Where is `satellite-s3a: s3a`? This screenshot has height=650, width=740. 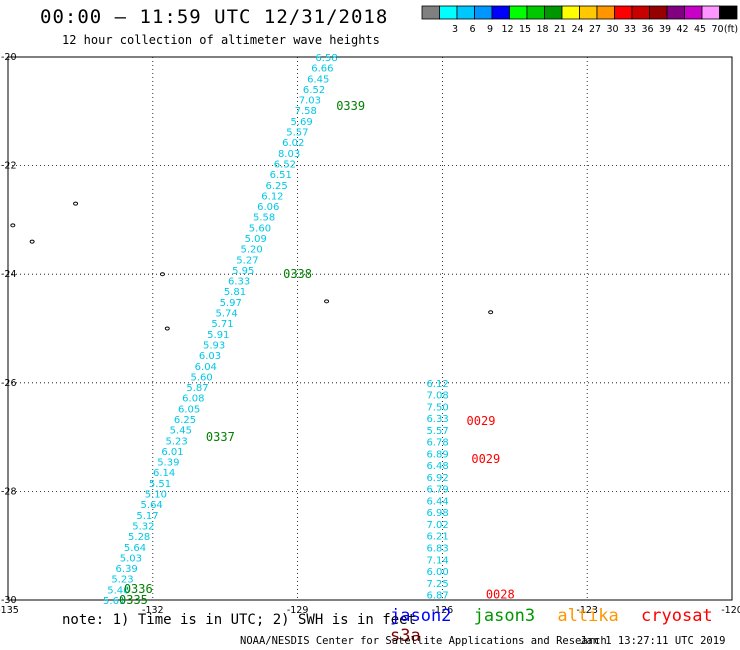 satellite-s3a: s3a is located at coordinates (405, 636).